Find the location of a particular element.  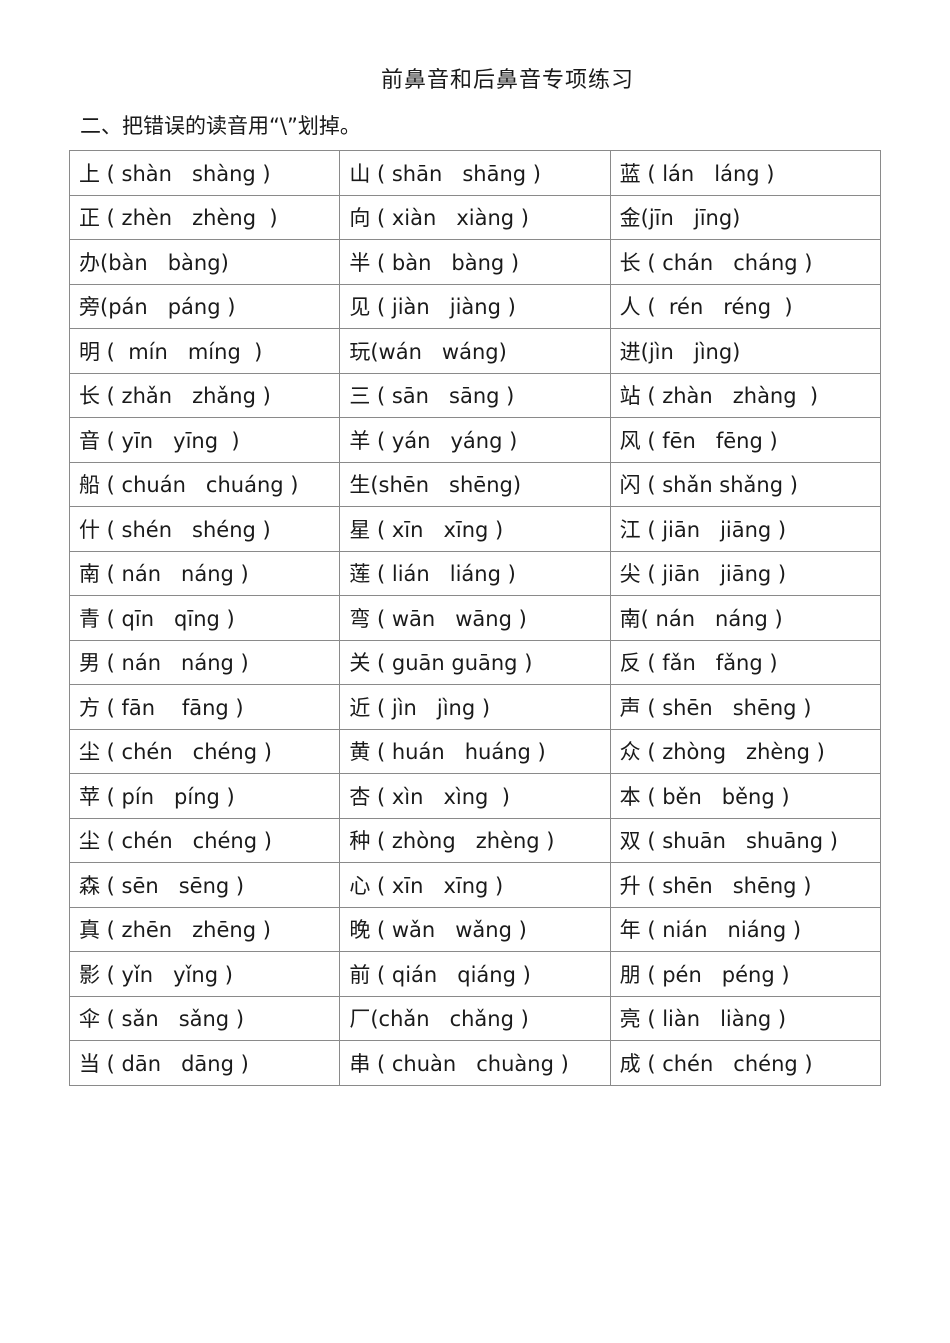

table-row: 明 ( mín míng ) 玩(wán wáng) 进(jìn jìng) is located at coordinates (475, 351).